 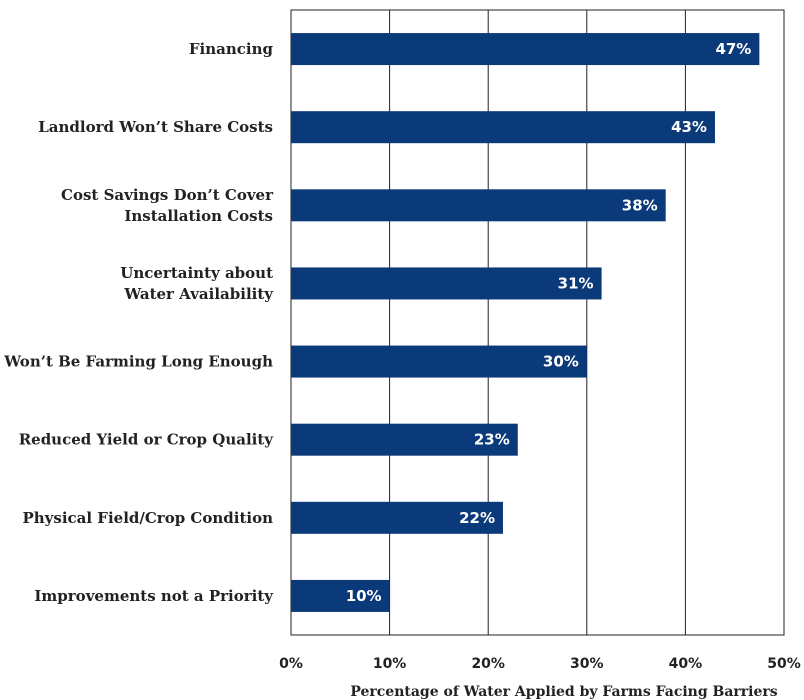 I want to click on category-label: Uncertainty about, so click(x=196, y=273).